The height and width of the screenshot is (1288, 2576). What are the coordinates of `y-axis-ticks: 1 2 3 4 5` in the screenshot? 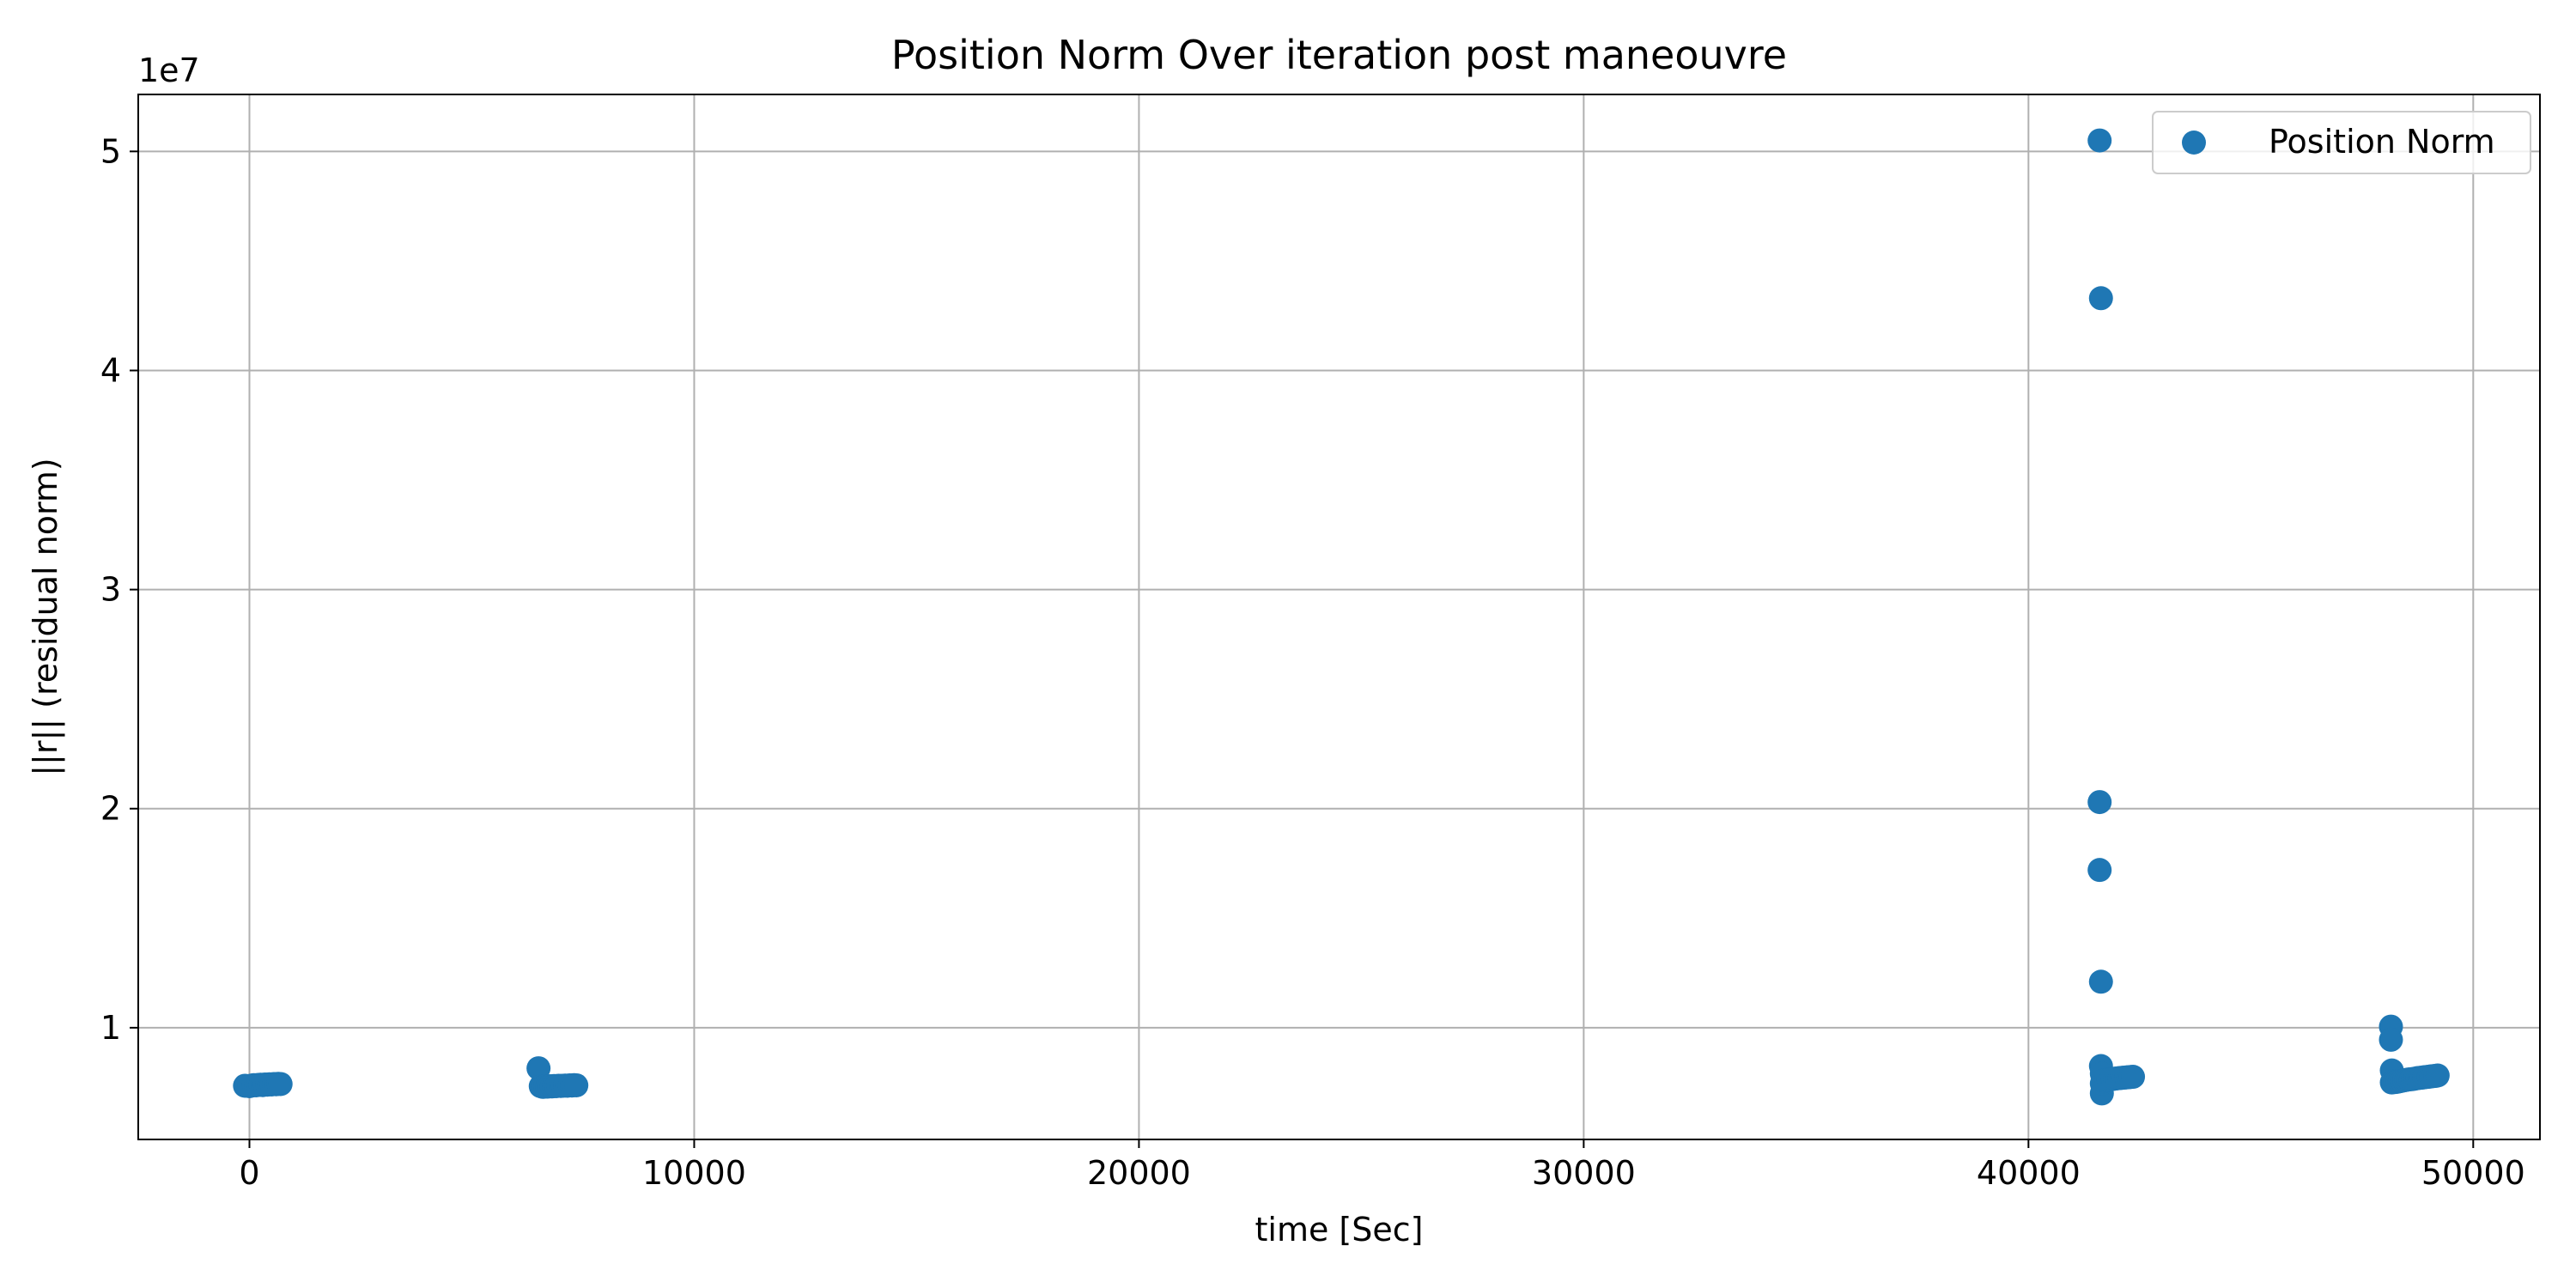 It's located at (119, 589).